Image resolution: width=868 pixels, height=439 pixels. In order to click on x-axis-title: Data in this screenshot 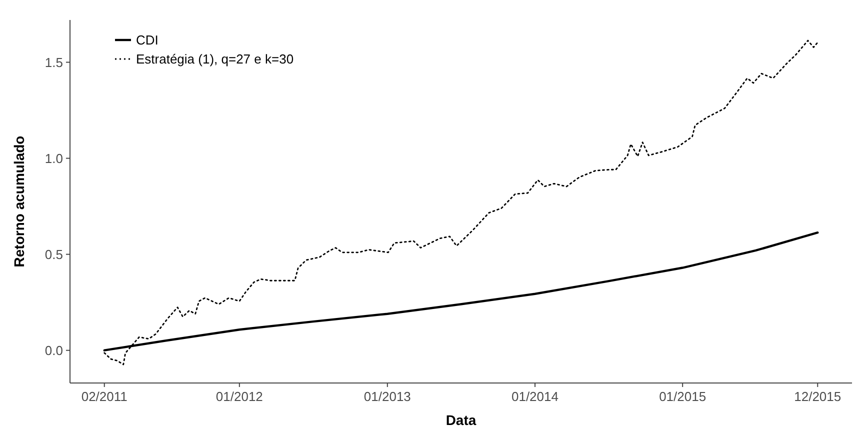, I will do `click(461, 420)`.